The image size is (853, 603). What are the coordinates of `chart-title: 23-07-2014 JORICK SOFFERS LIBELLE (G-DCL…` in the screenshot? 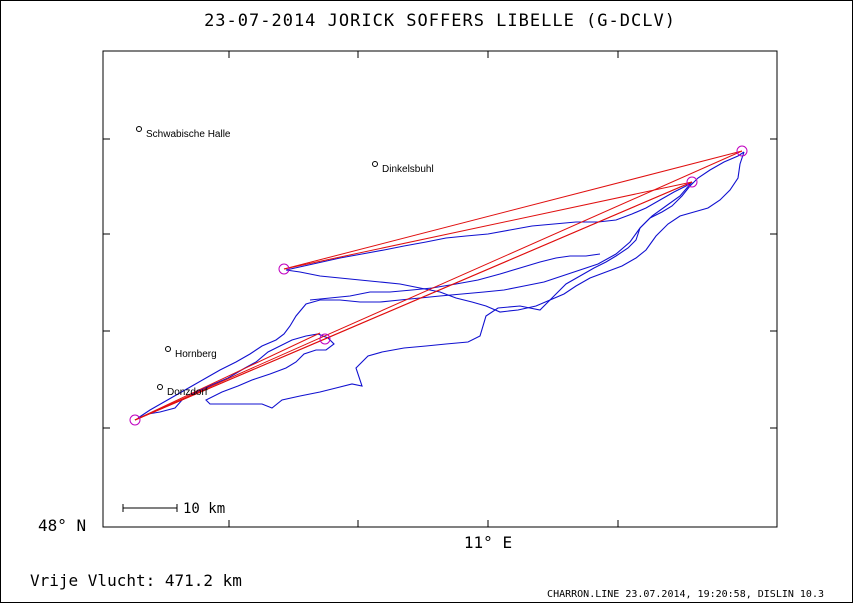 It's located at (440, 21).